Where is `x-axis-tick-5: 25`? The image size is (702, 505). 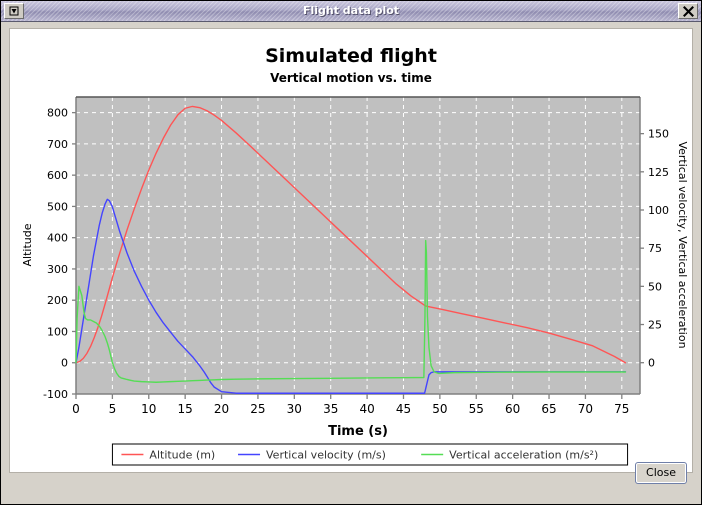 x-axis-tick-5: 25 is located at coordinates (257, 409).